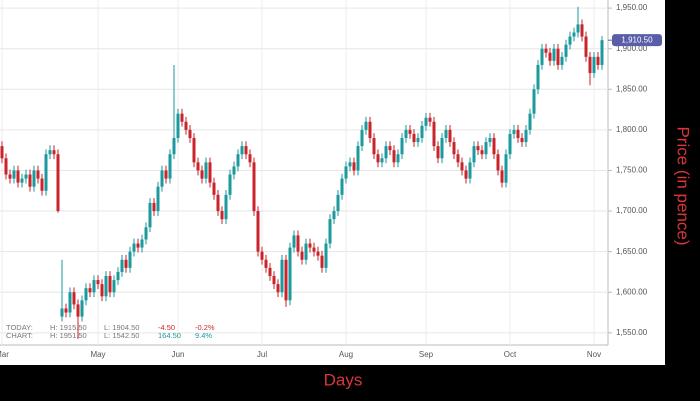 This screenshot has height=401, width=700. Describe the element at coordinates (632, 129) in the screenshot. I see `y-tick-label: 1,800.00` at that location.